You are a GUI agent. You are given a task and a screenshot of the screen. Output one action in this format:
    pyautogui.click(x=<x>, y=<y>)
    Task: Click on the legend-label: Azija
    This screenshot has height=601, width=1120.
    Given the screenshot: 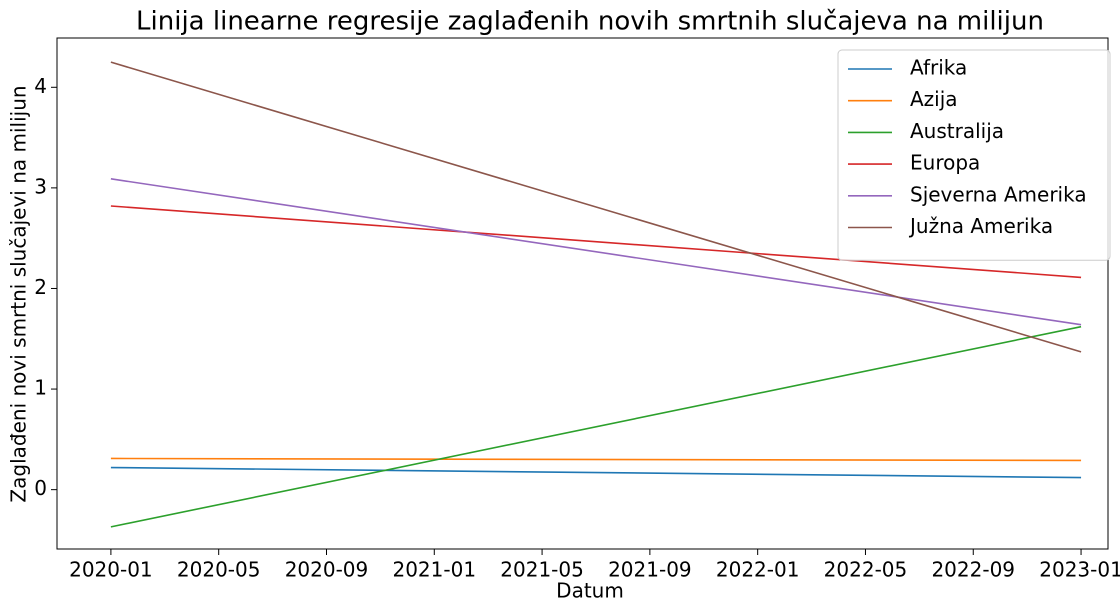 What is the action you would take?
    pyautogui.click(x=934, y=99)
    